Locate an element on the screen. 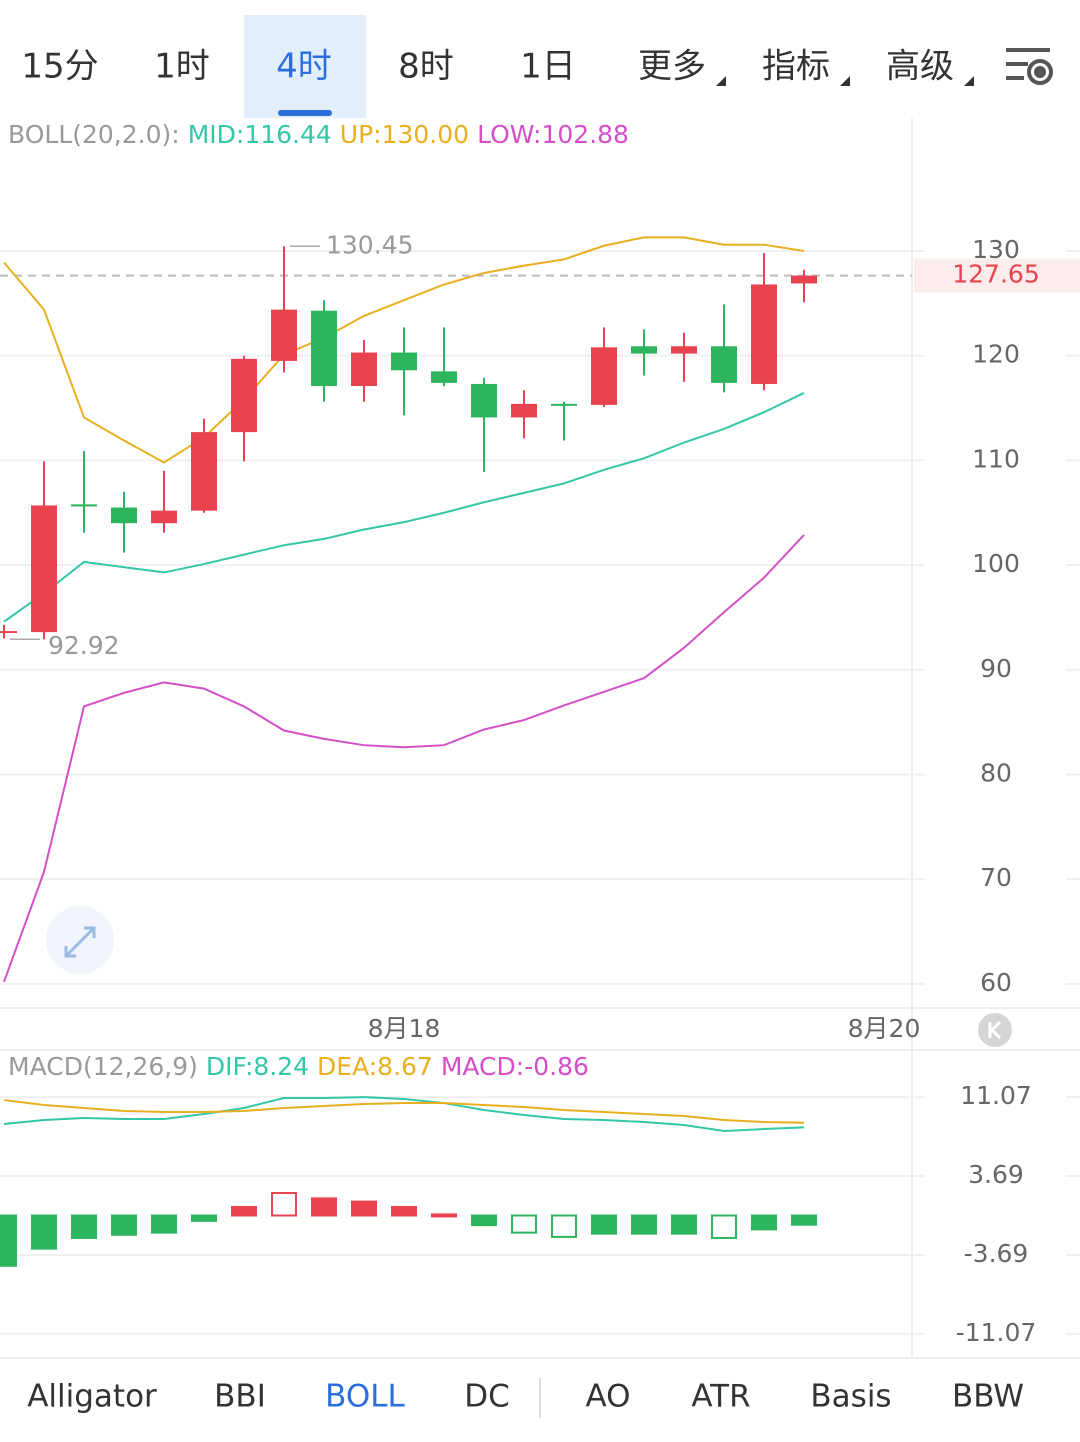  legend-entry: UP:130.00 is located at coordinates (404, 134).